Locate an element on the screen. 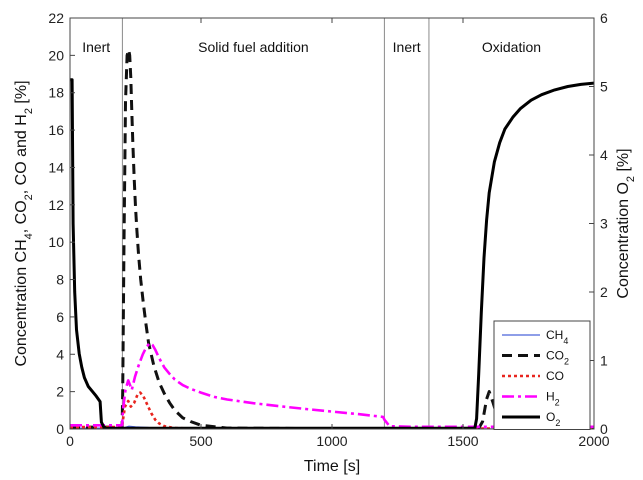 The width and height of the screenshot is (643, 480). phase-label: Oxidation is located at coordinates (511, 47).